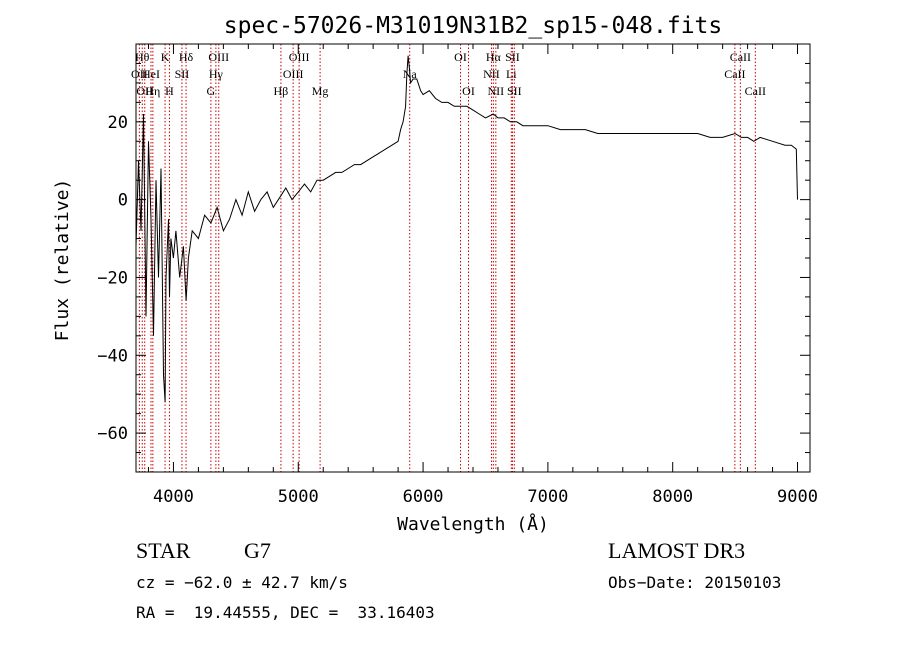  Describe the element at coordinates (257, 550) in the screenshot. I see `object-subclass: G7` at that location.